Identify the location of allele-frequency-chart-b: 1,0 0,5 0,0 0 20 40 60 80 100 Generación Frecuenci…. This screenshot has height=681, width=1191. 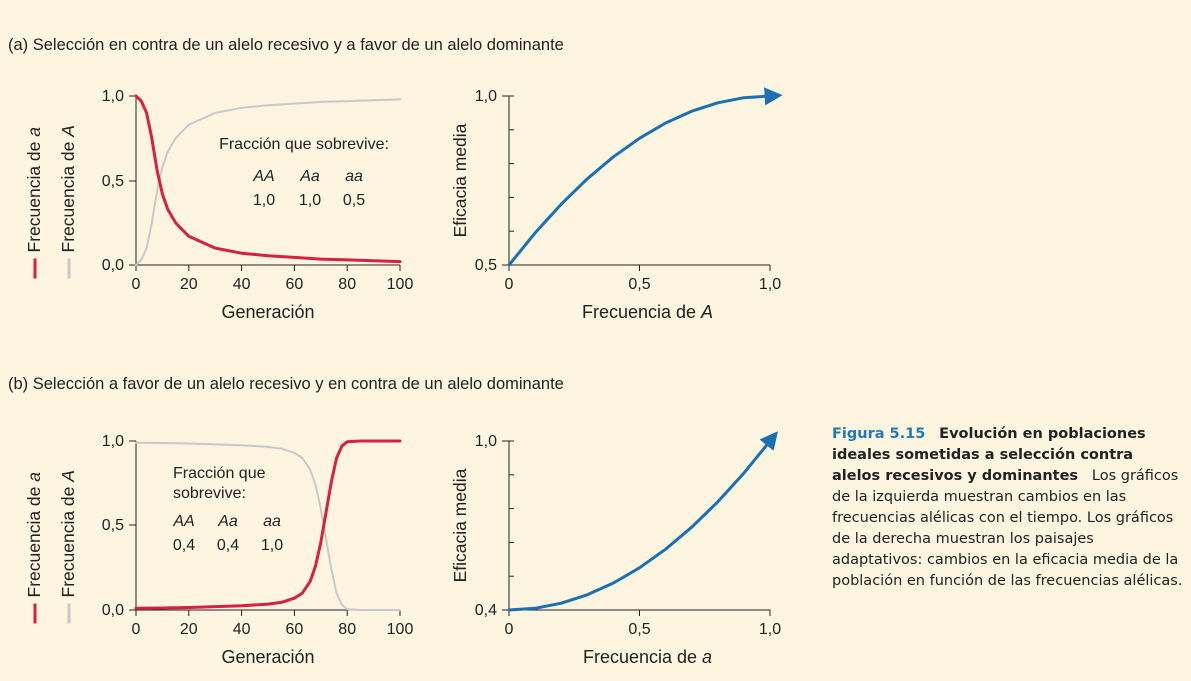
(218, 550).